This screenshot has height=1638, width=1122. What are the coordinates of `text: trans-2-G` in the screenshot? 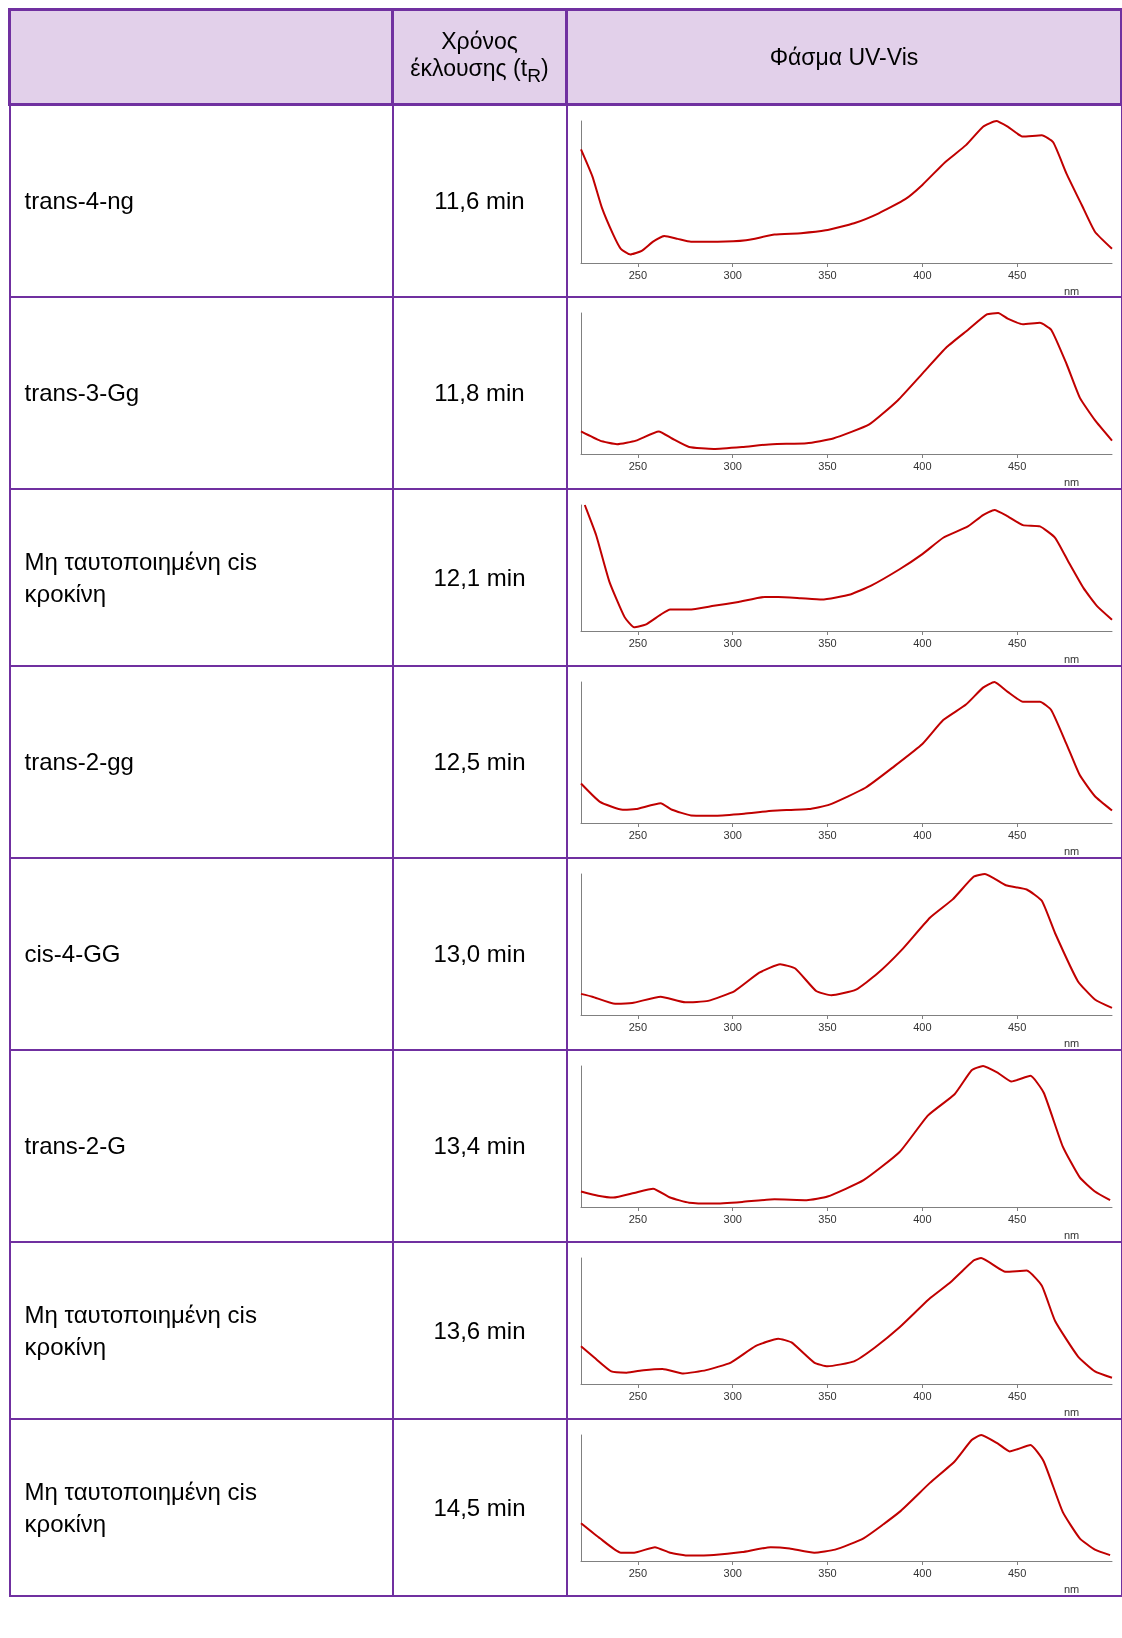 It's located at (201, 1146).